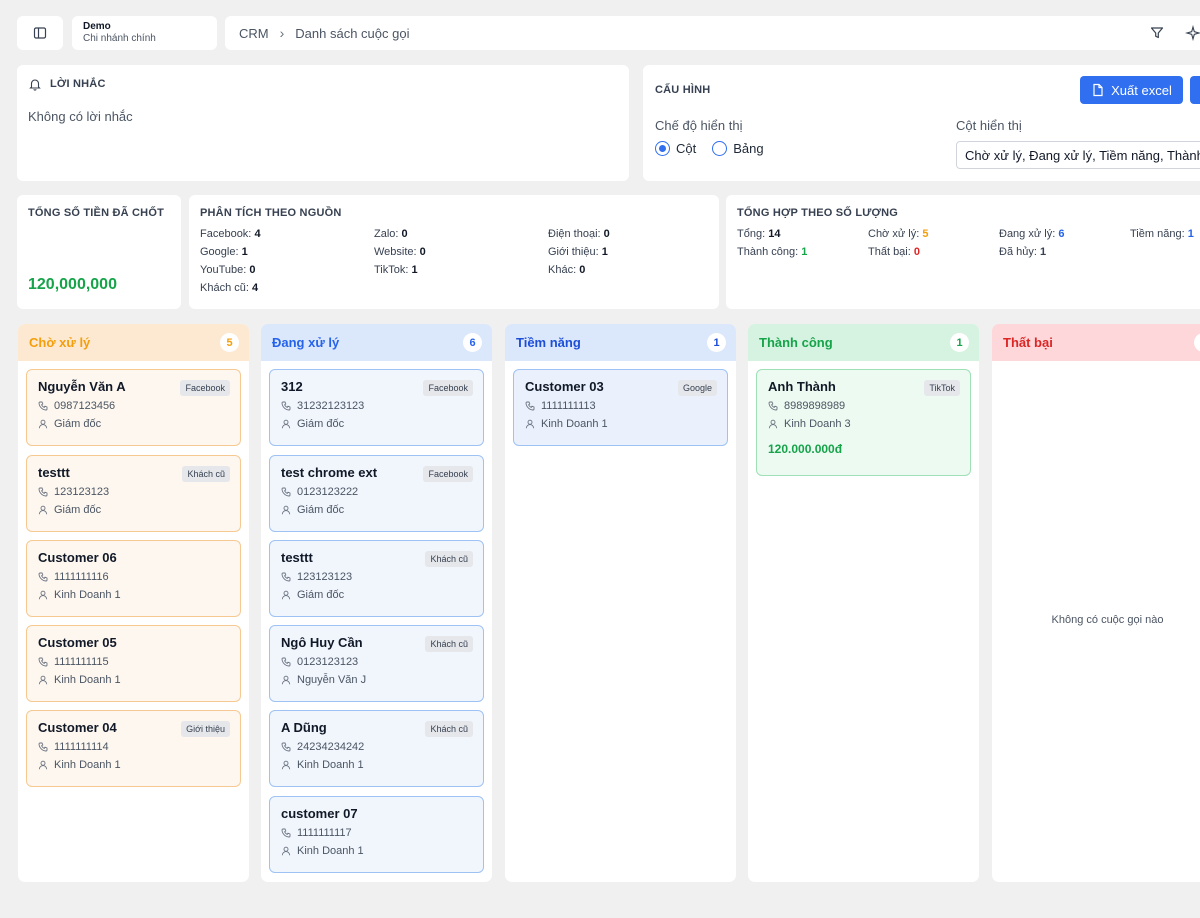 The image size is (1200, 918). I want to click on radio-table, so click(720, 148).